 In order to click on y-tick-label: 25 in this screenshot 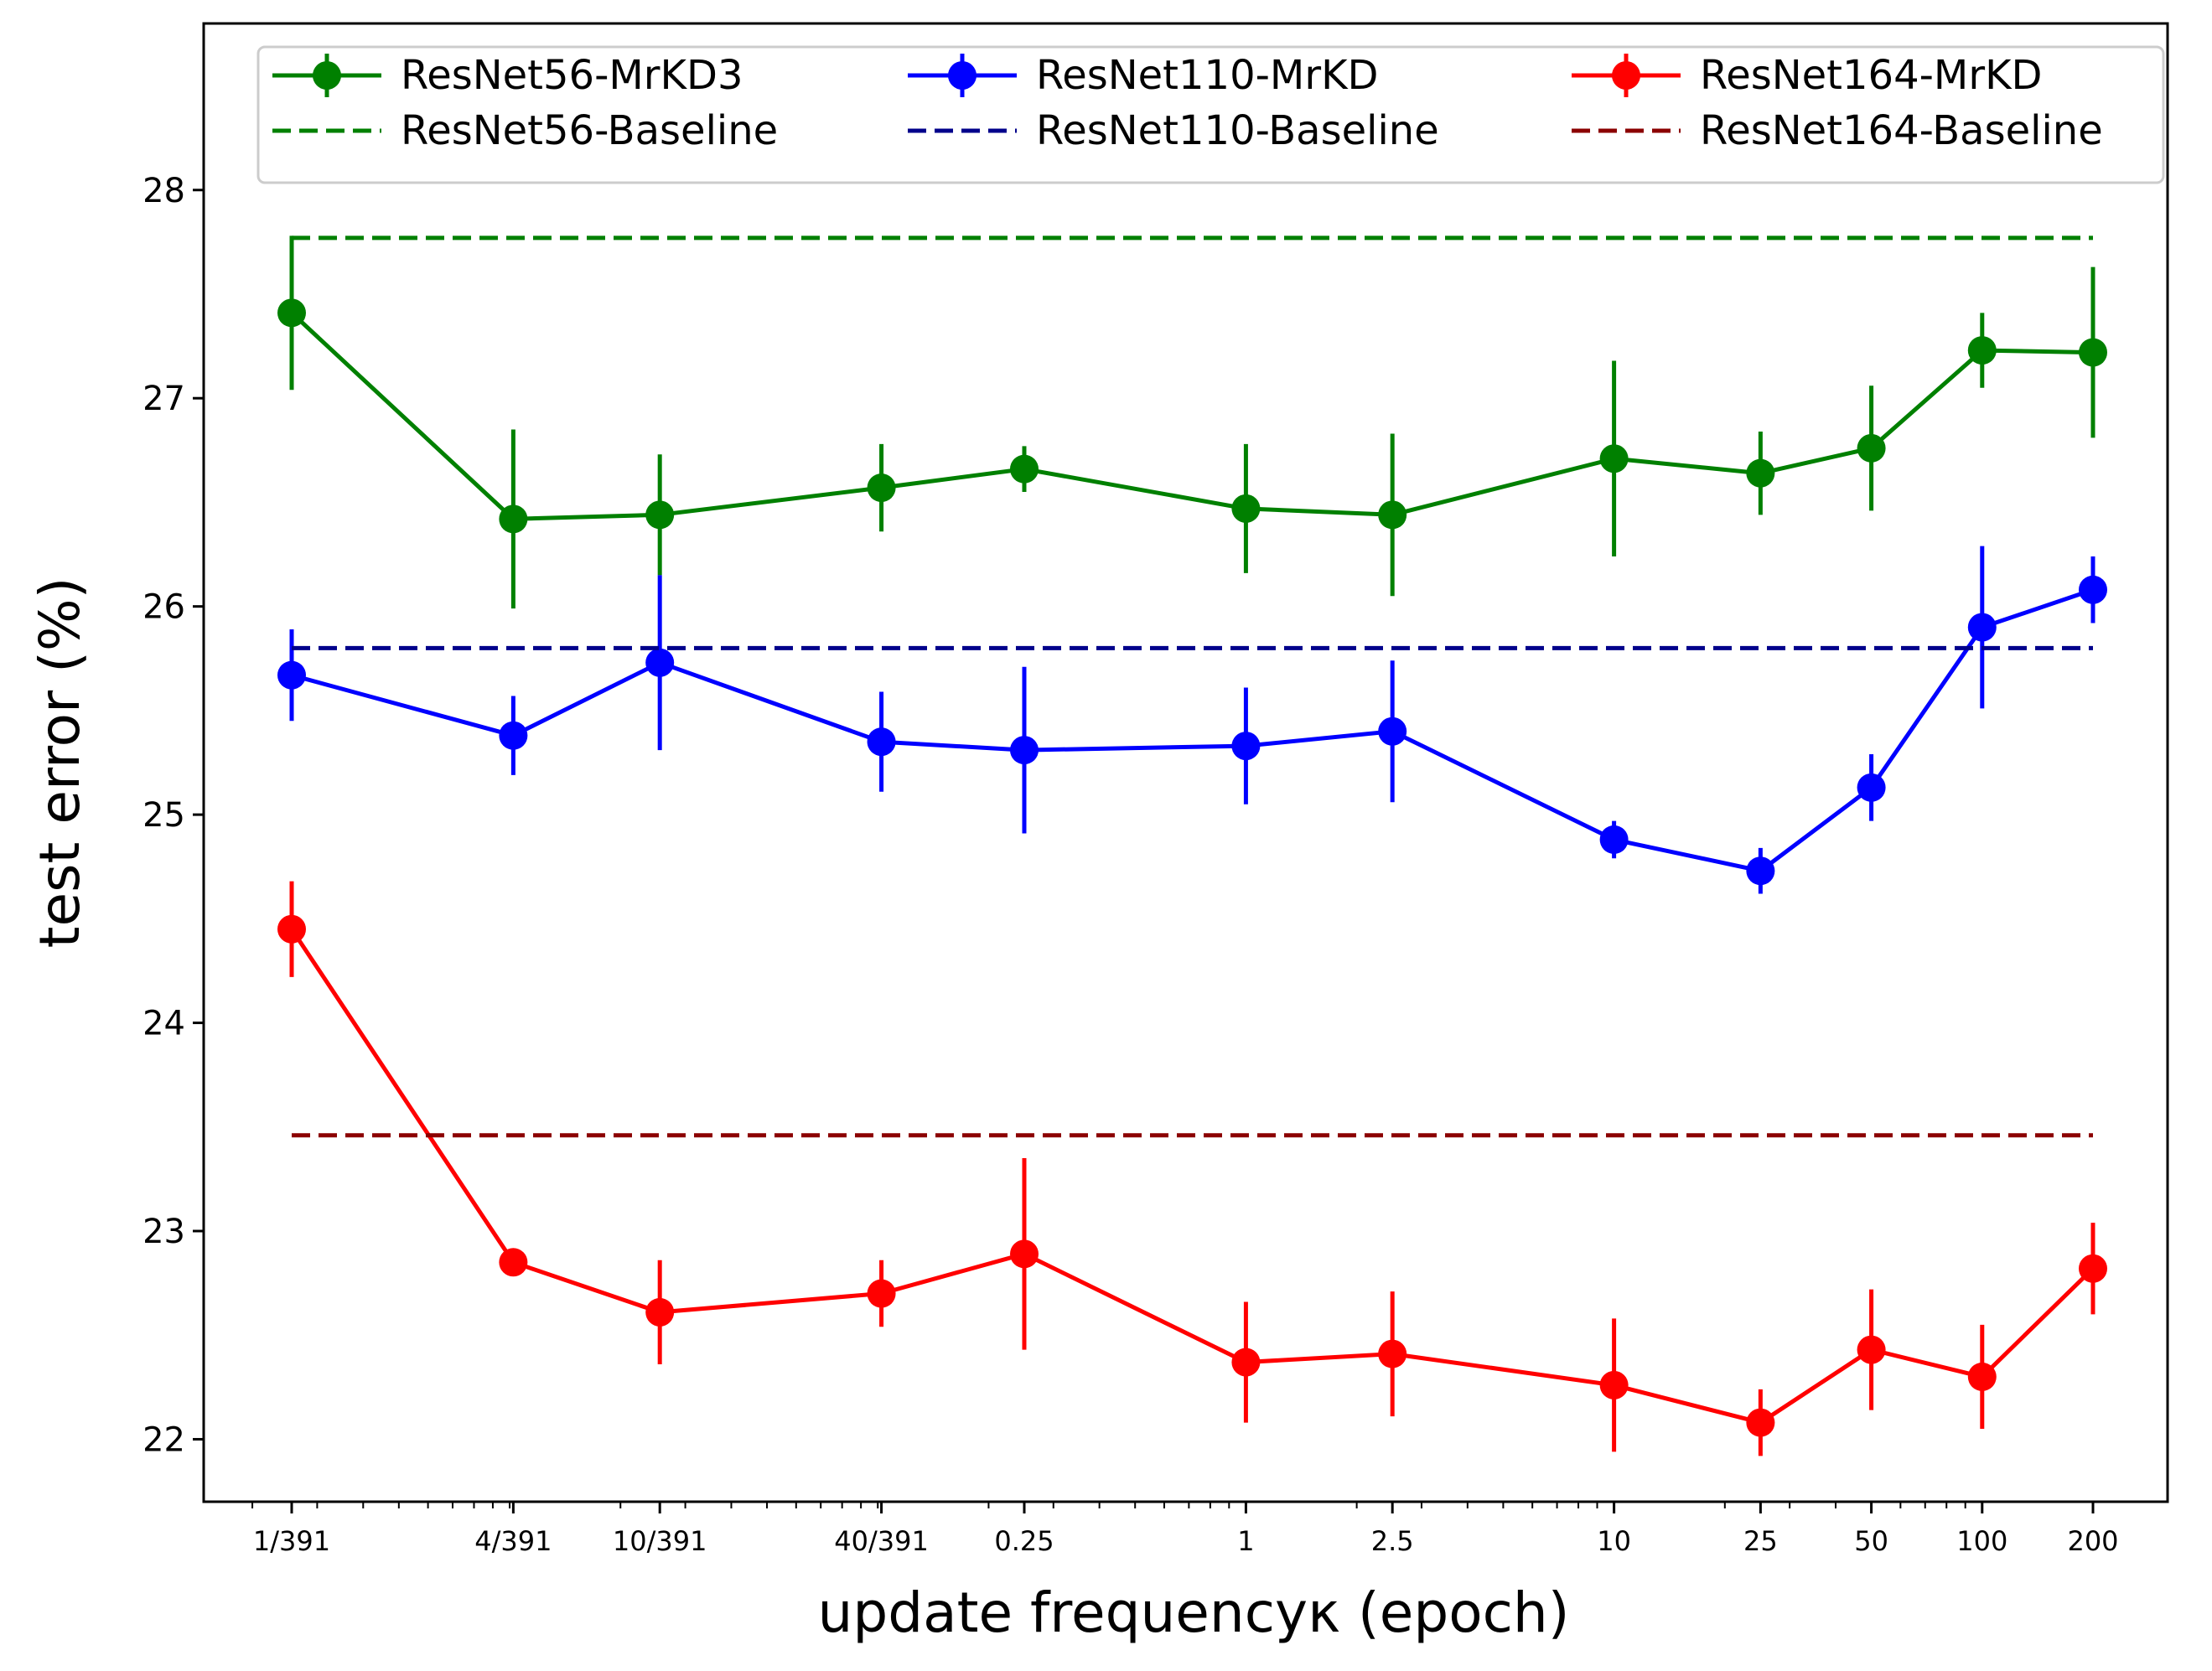, I will do `click(163, 815)`.